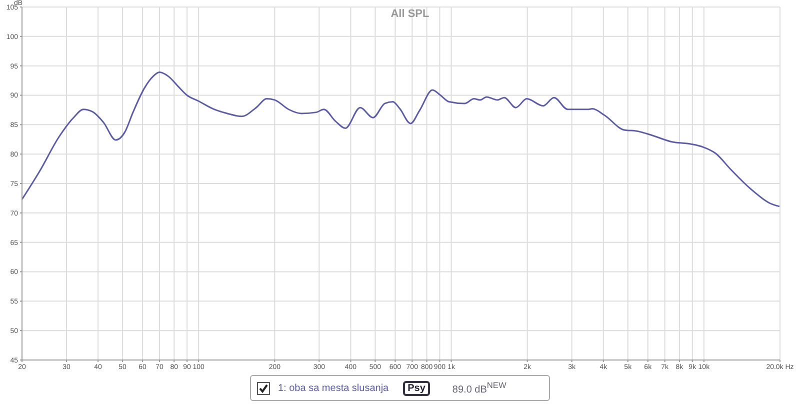 The width and height of the screenshot is (800, 405). What do you see at coordinates (416, 388) in the screenshot?
I see `text: Psy` at bounding box center [416, 388].